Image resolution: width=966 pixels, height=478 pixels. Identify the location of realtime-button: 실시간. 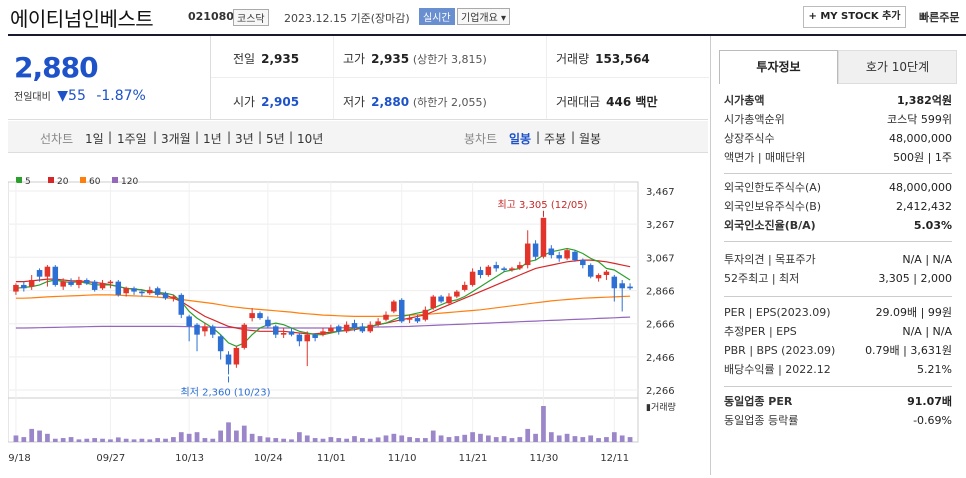
(437, 16).